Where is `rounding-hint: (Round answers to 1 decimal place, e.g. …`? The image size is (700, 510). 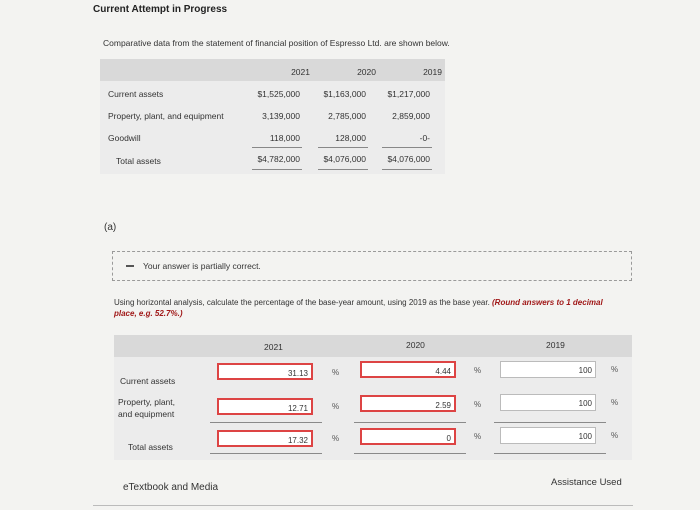 rounding-hint: (Round answers to 1 decimal place, e.g. … is located at coordinates (358, 308).